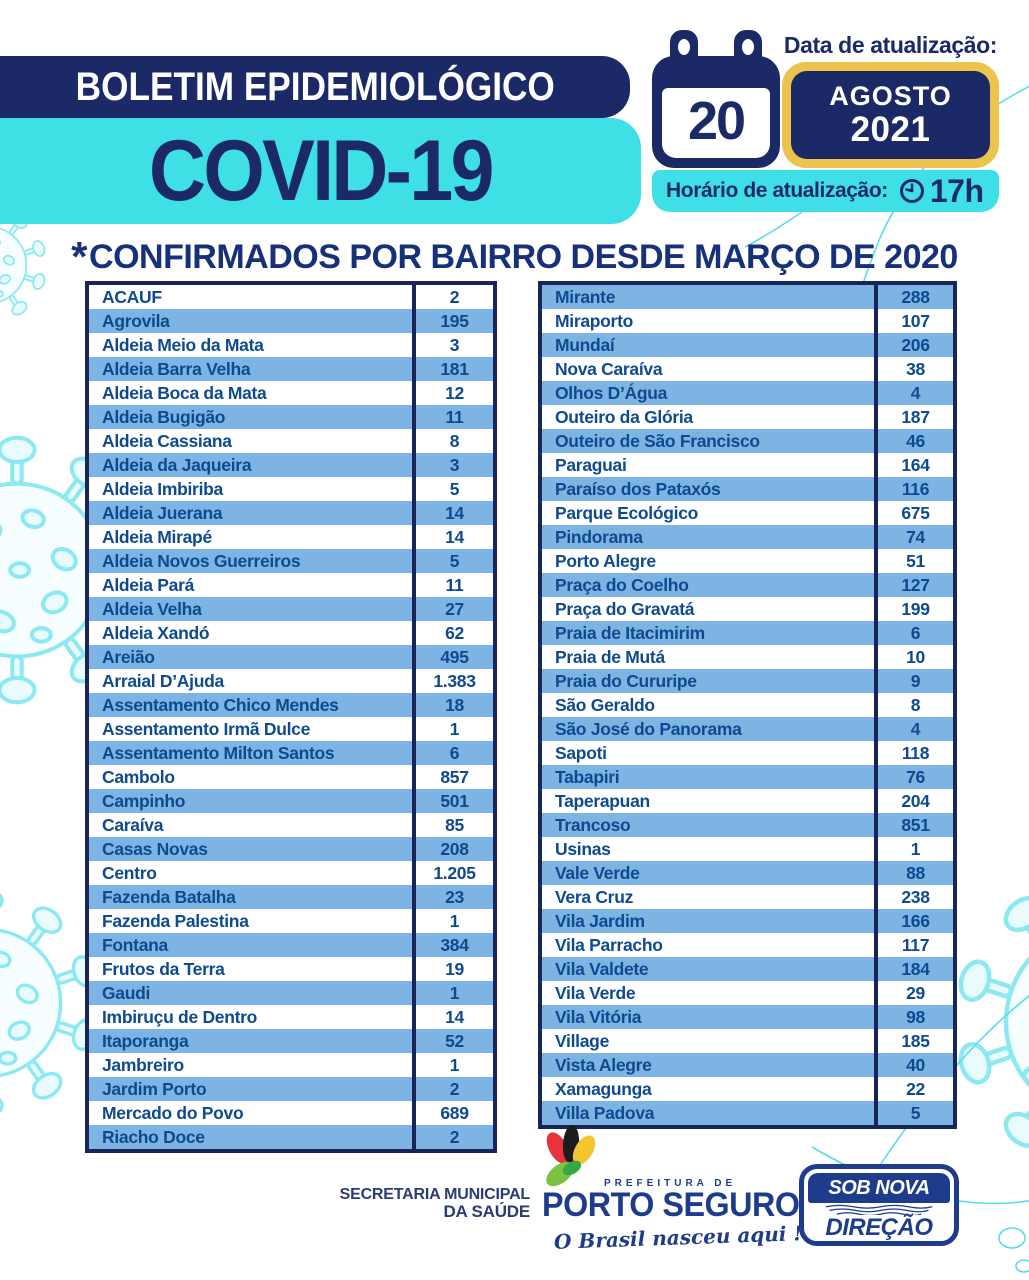 Image resolution: width=1029 pixels, height=1280 pixels. Describe the element at coordinates (452, 1113) in the screenshot. I see `confirmed-count: 689` at that location.